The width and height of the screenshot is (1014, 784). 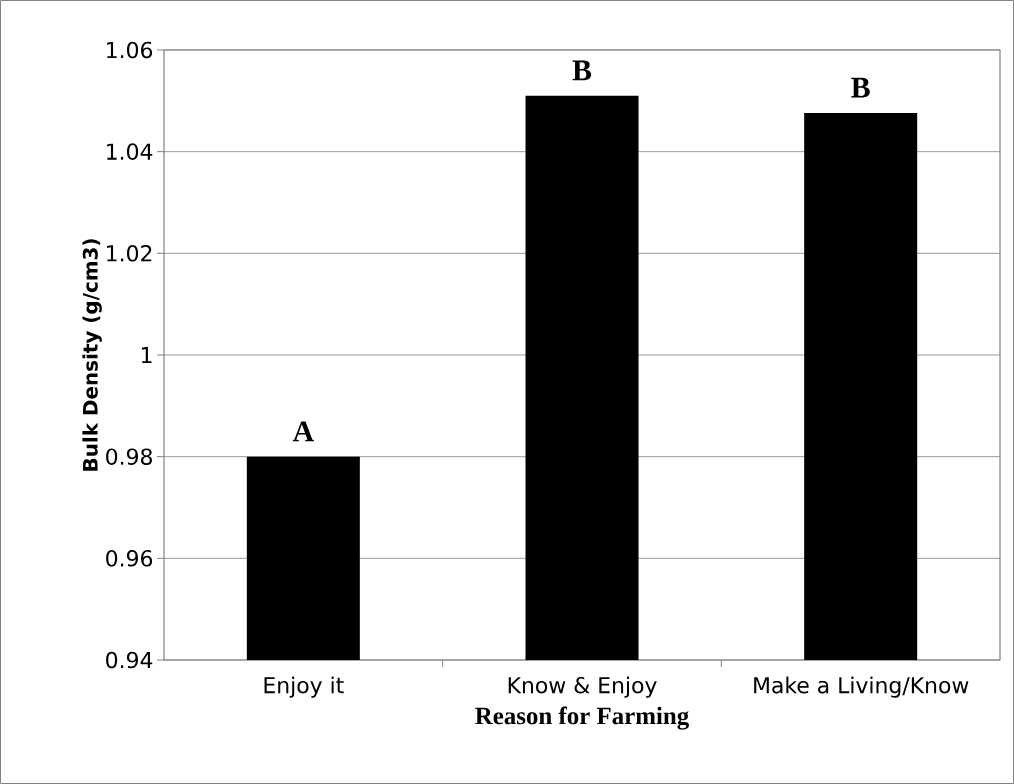 I want to click on x-axis-title: Reason for Farming, so click(x=582, y=718).